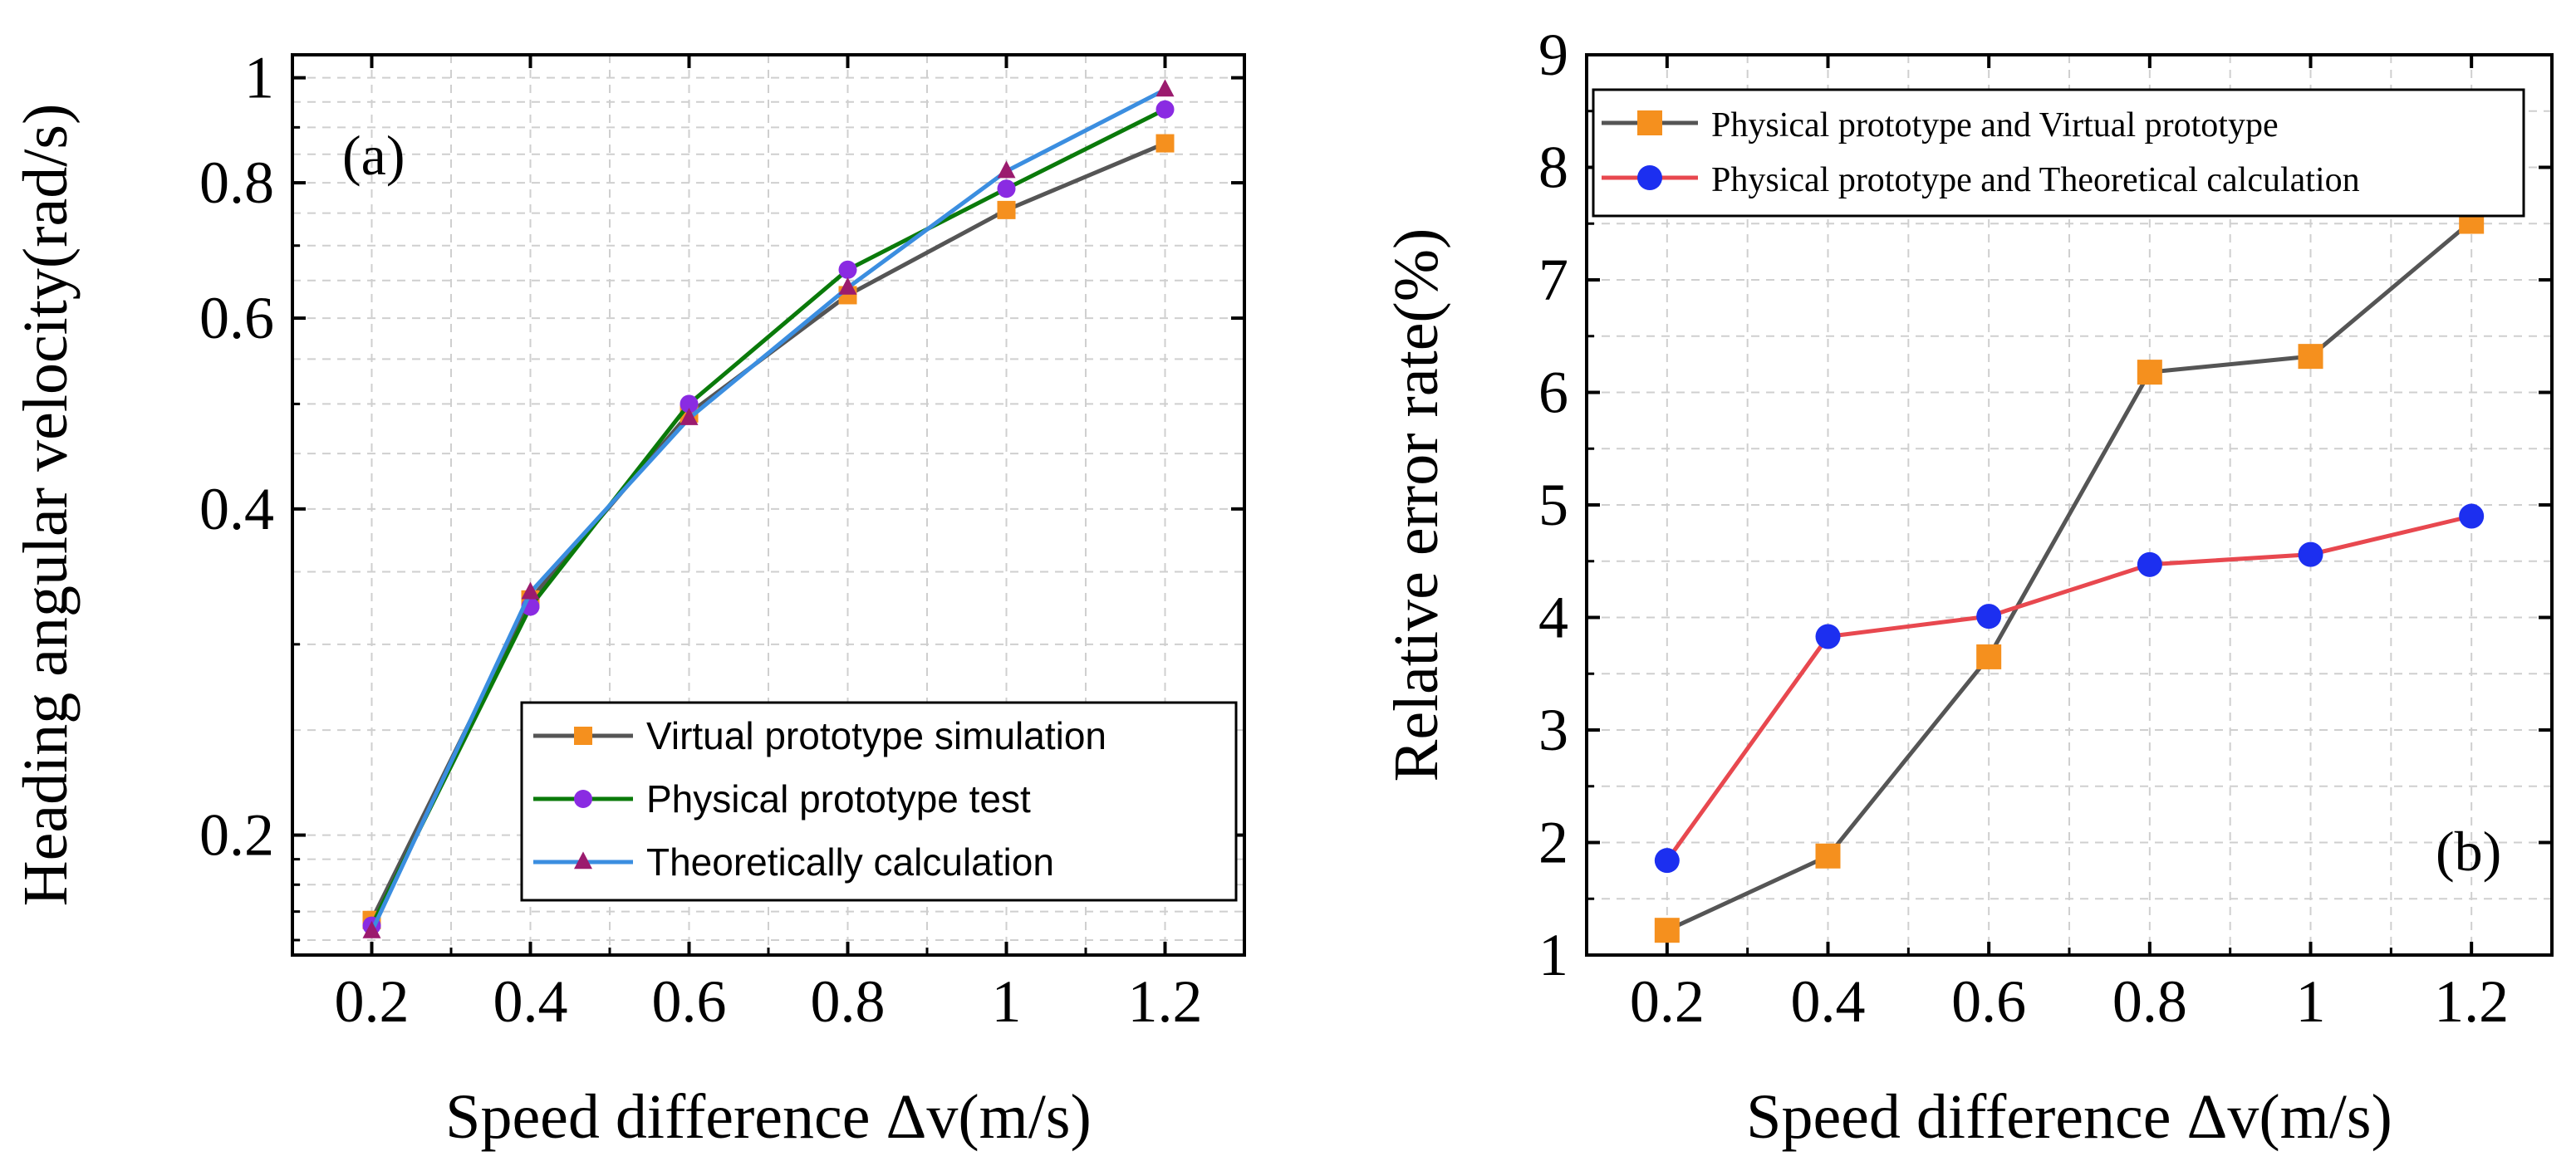 The height and width of the screenshot is (1161, 2576). Describe the element at coordinates (1553, 618) in the screenshot. I see `y-tick-label: 4` at that location.